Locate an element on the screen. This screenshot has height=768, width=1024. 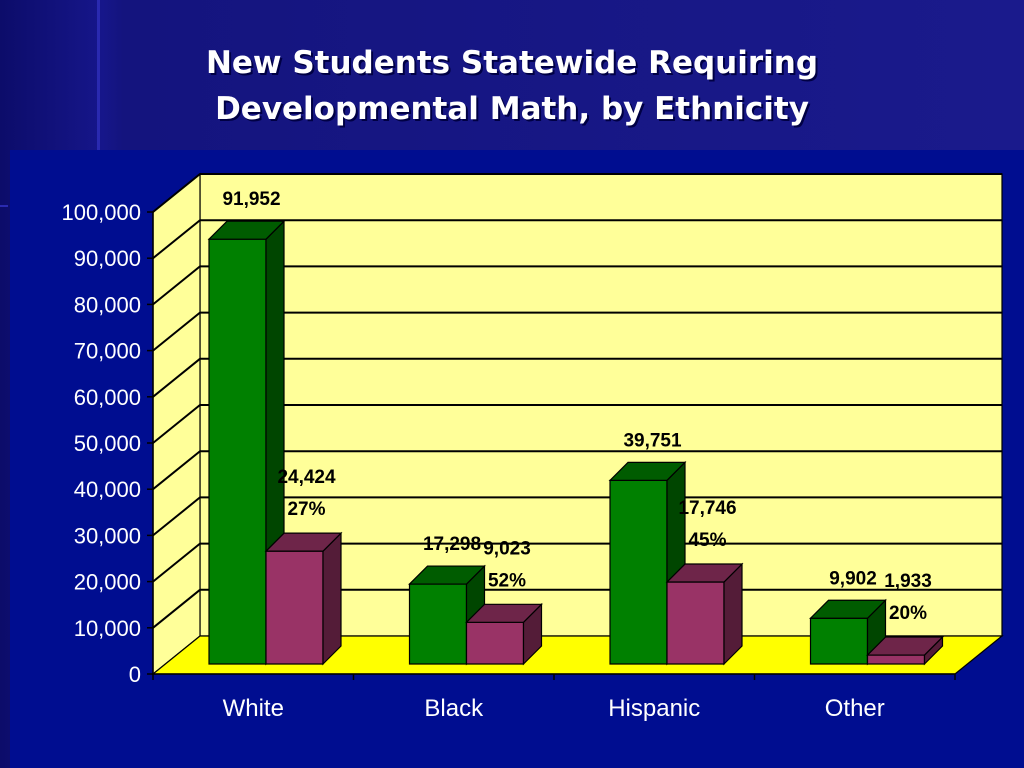
y-tick-label: 100,000 is located at coordinates (101, 212).